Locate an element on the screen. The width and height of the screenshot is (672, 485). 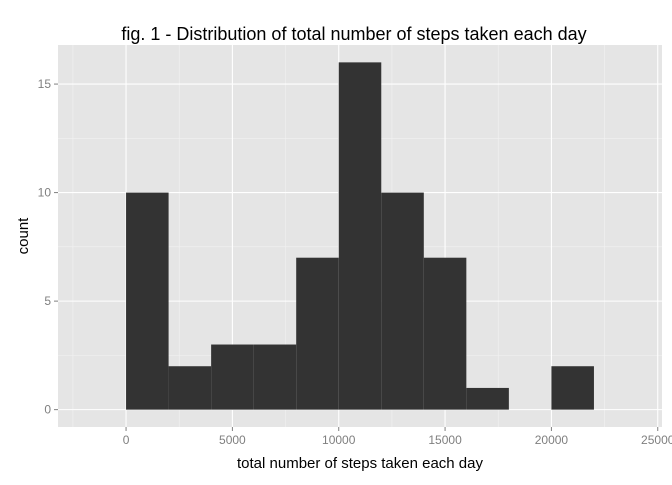
x-tick-label: 5000 is located at coordinates (232, 440).